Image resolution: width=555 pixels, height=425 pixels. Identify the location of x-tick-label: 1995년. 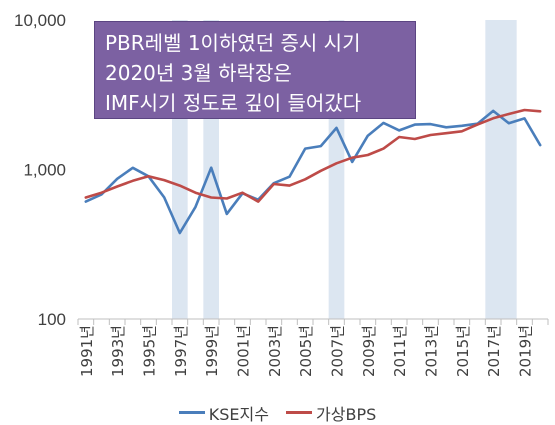
(150, 351).